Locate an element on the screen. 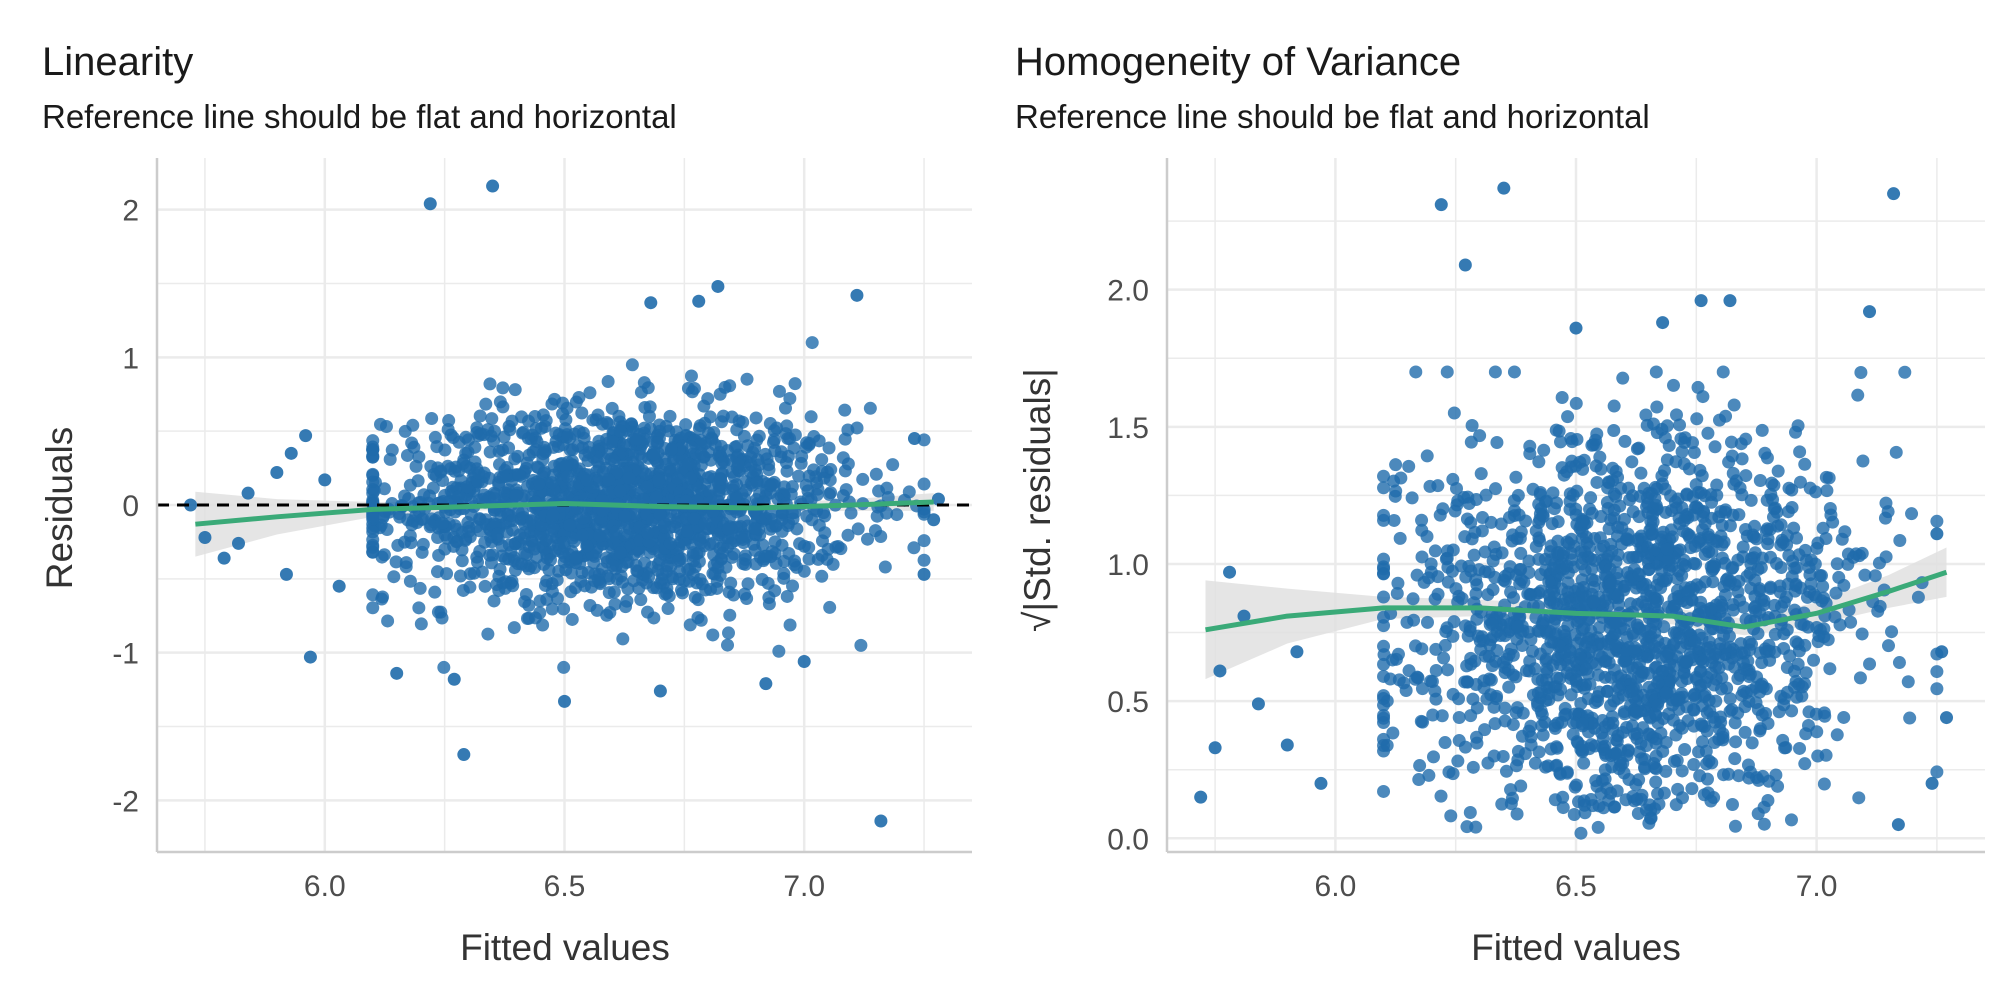 The height and width of the screenshot is (1008, 2016). x-tick-label: 7.0 is located at coordinates (804, 886).